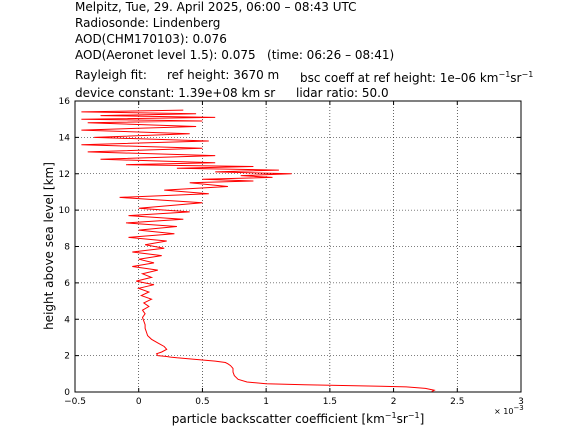  What do you see at coordinates (330, 402) in the screenshot?
I see `x-tick-label: 1.5` at bounding box center [330, 402].